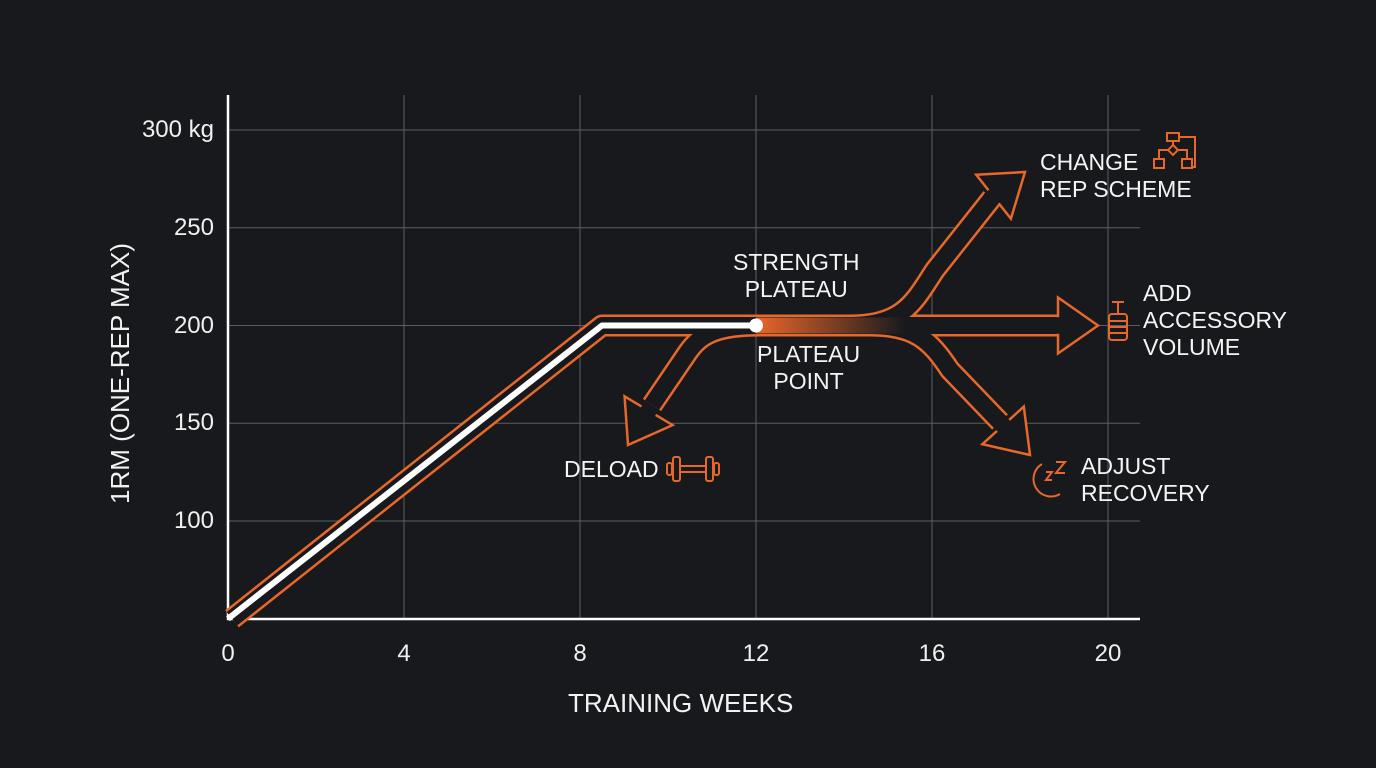 Image resolution: width=1376 pixels, height=768 pixels. What do you see at coordinates (1116, 175) in the screenshot?
I see `change-rep-scheme-label: CHANGE REP SCHEME` at bounding box center [1116, 175].